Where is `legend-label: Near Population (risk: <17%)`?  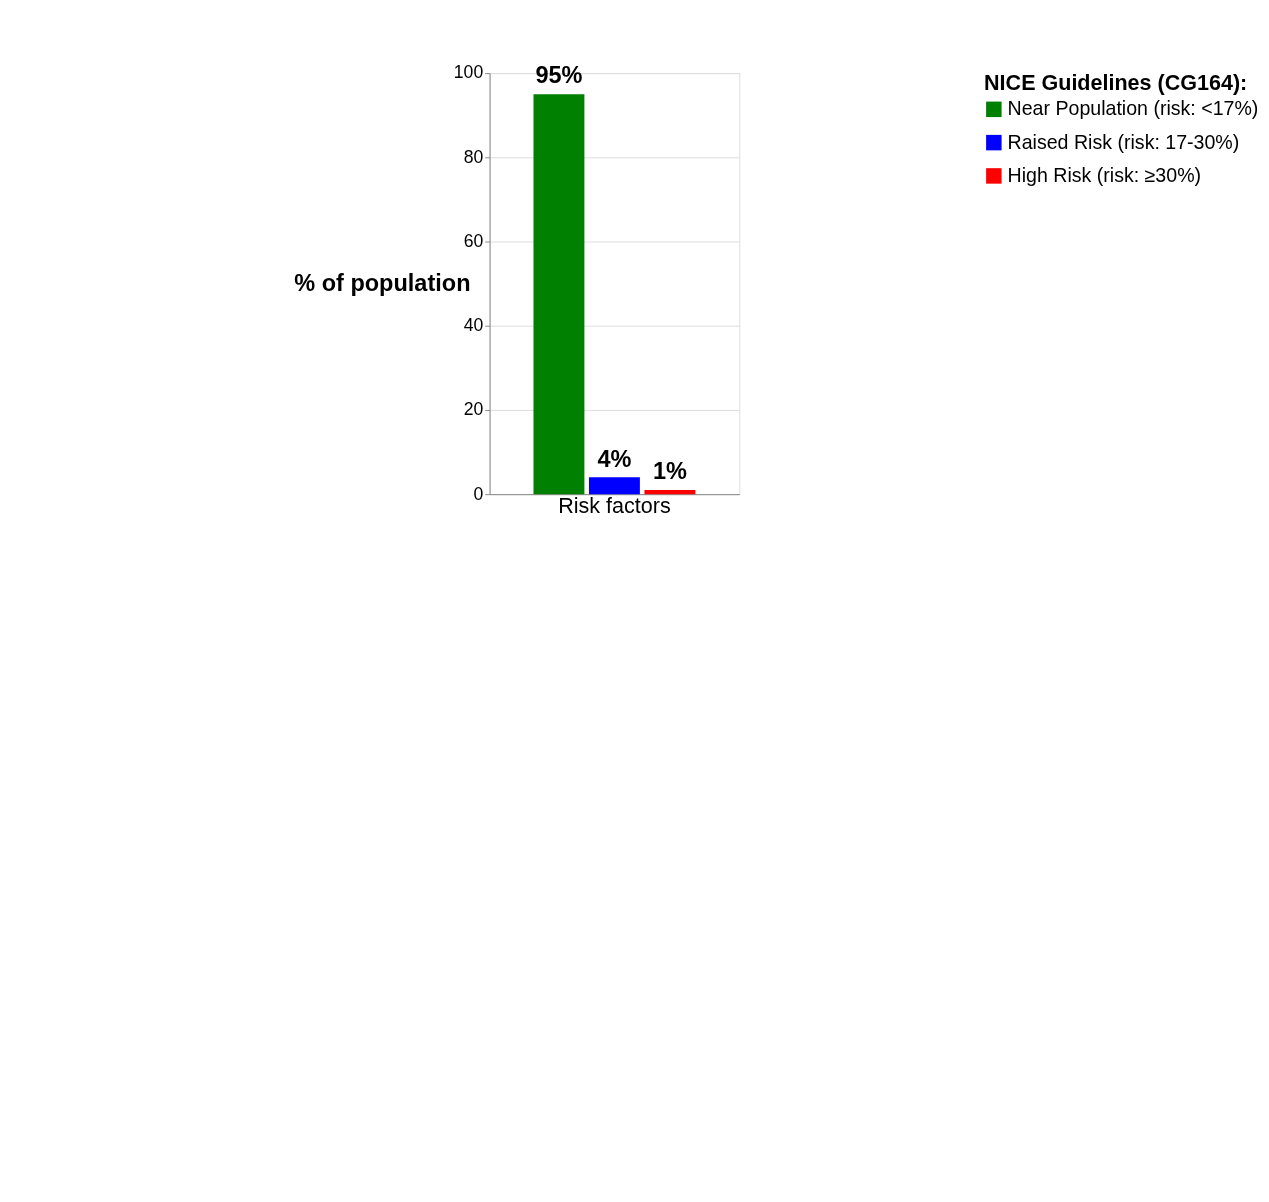
legend-label: Near Population (risk: <17%) is located at coordinates (1133, 108).